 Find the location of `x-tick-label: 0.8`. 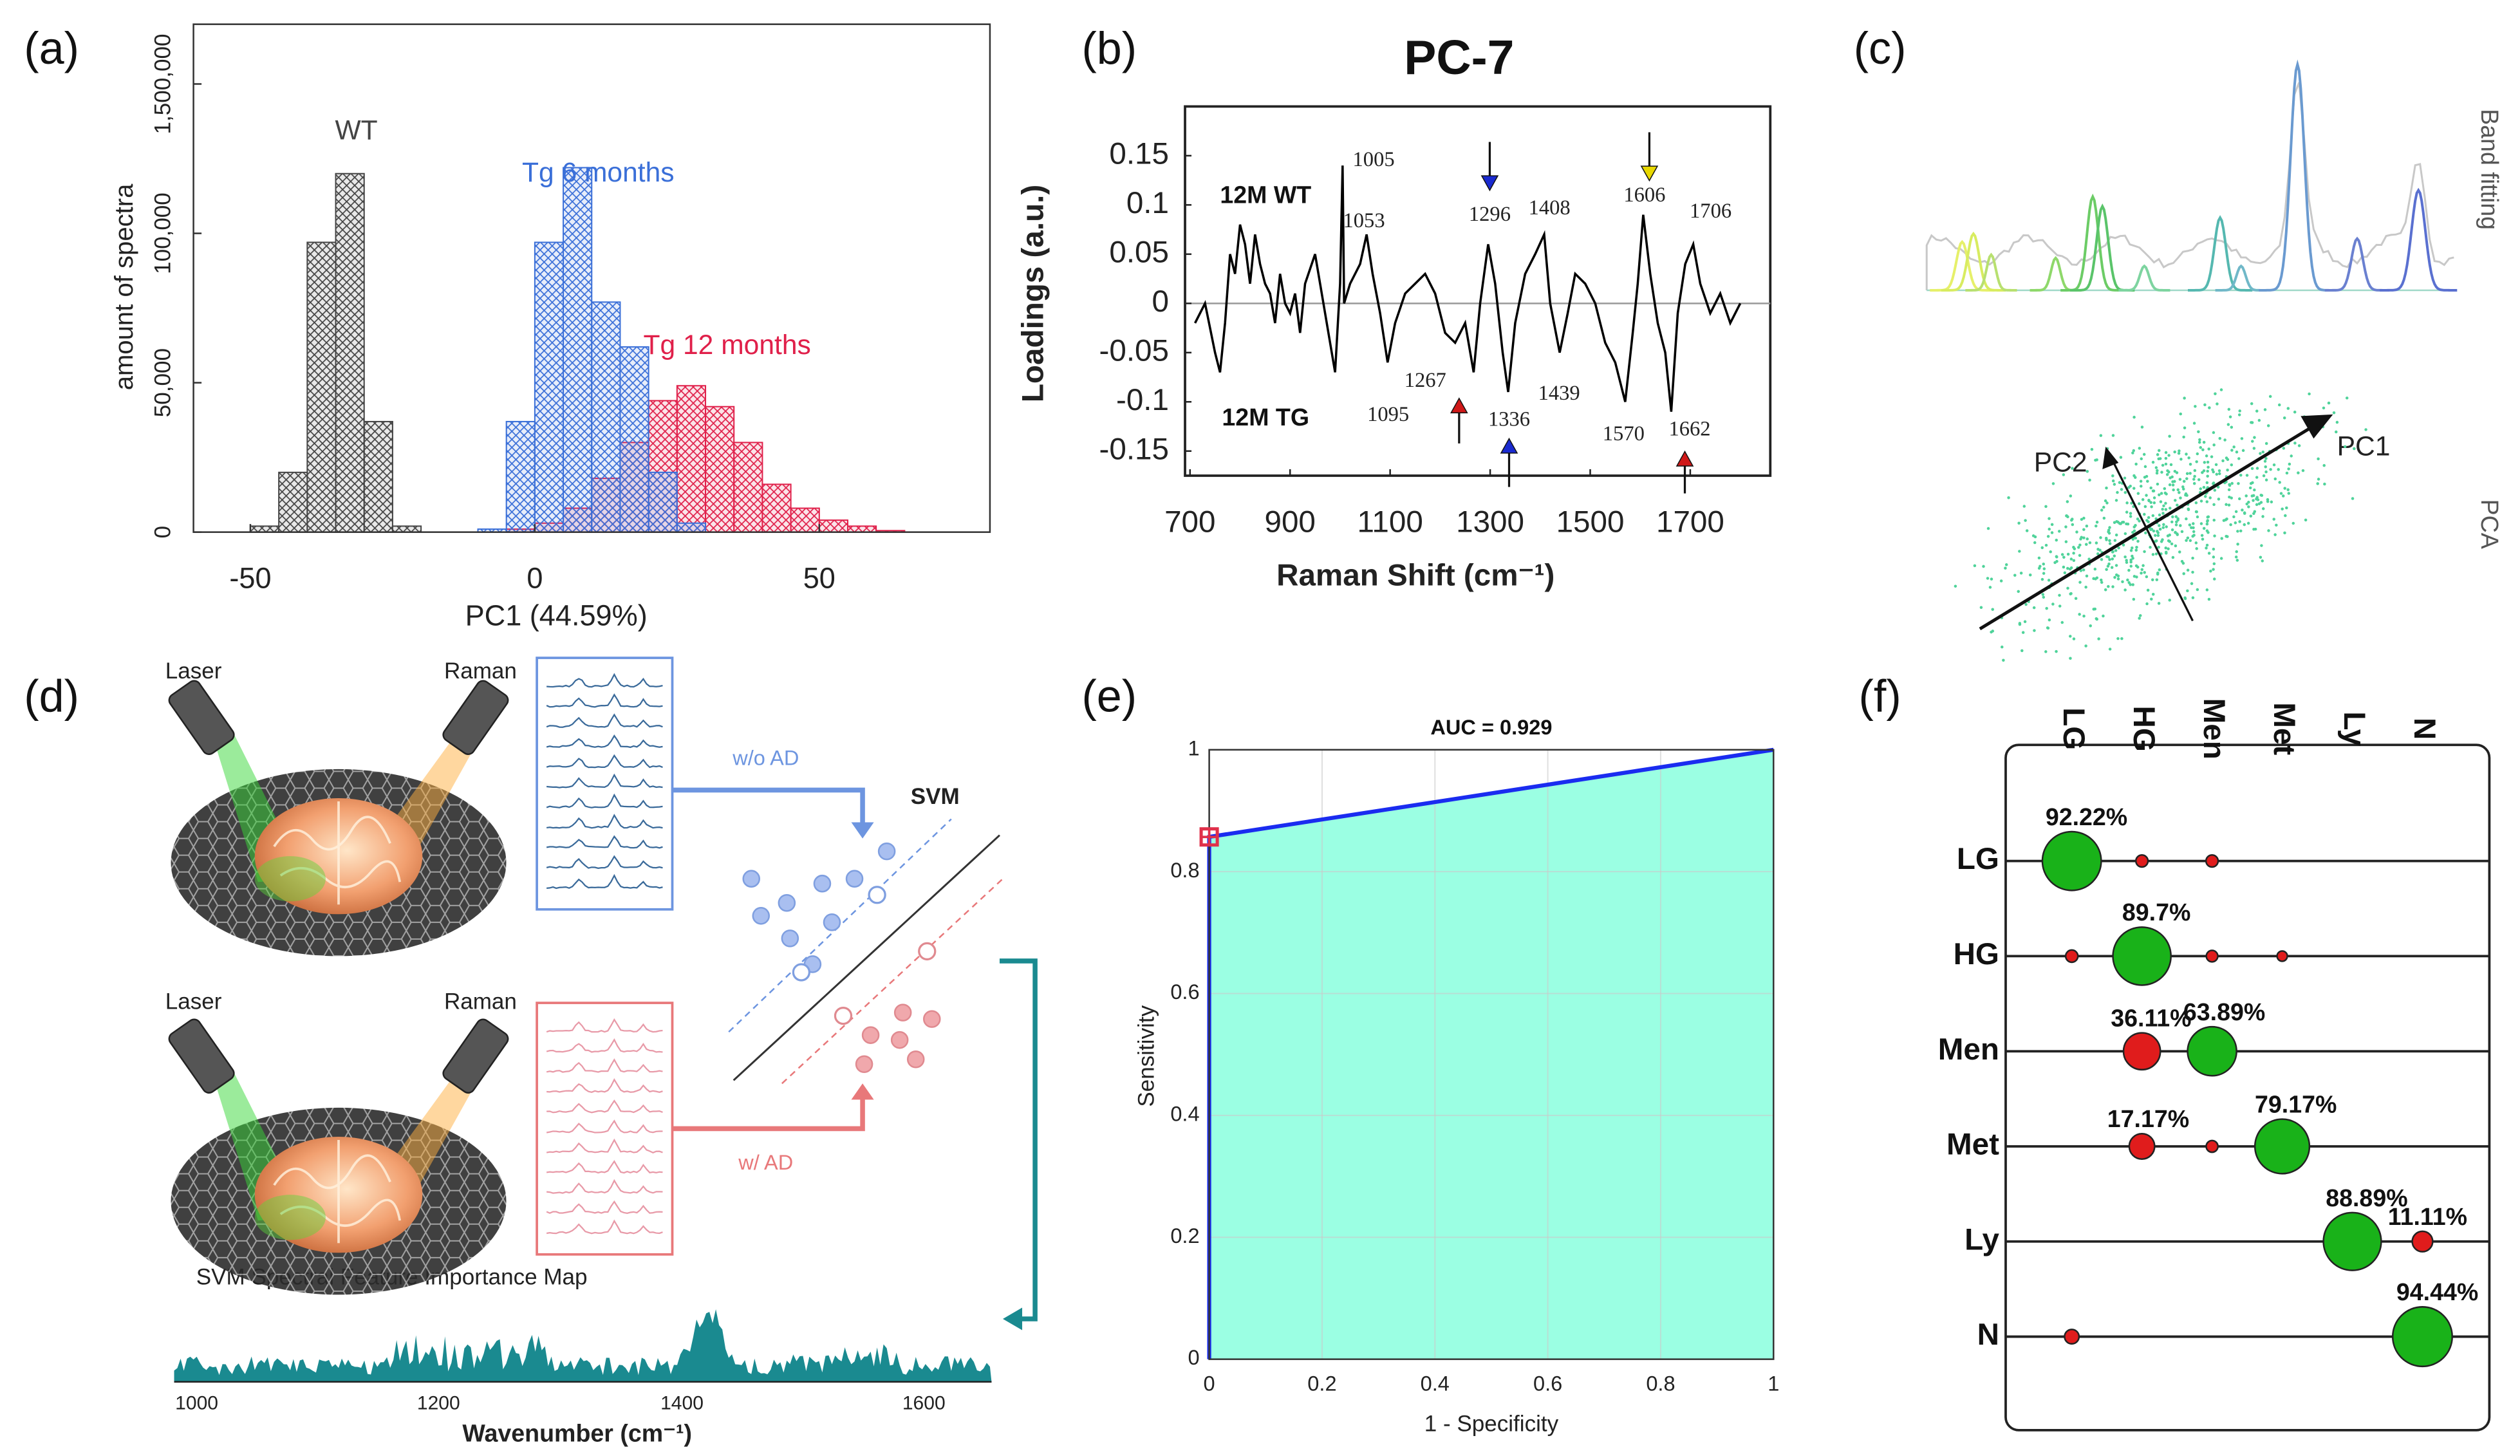

x-tick-label: 0.8 is located at coordinates (1660, 1383).